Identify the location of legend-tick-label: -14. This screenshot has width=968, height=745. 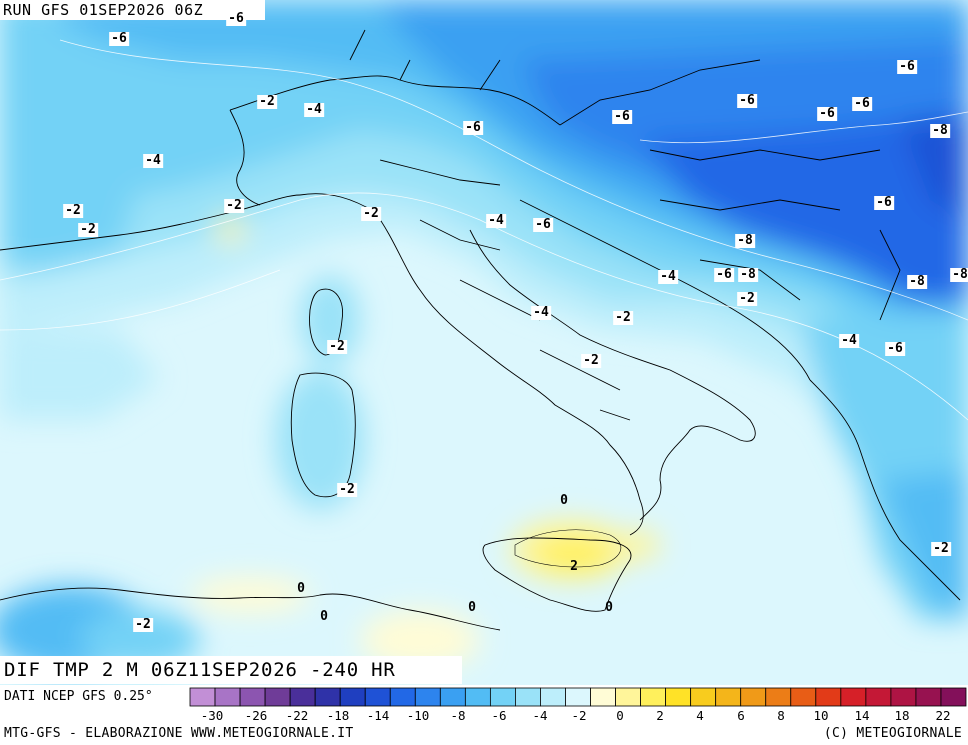
(378, 715).